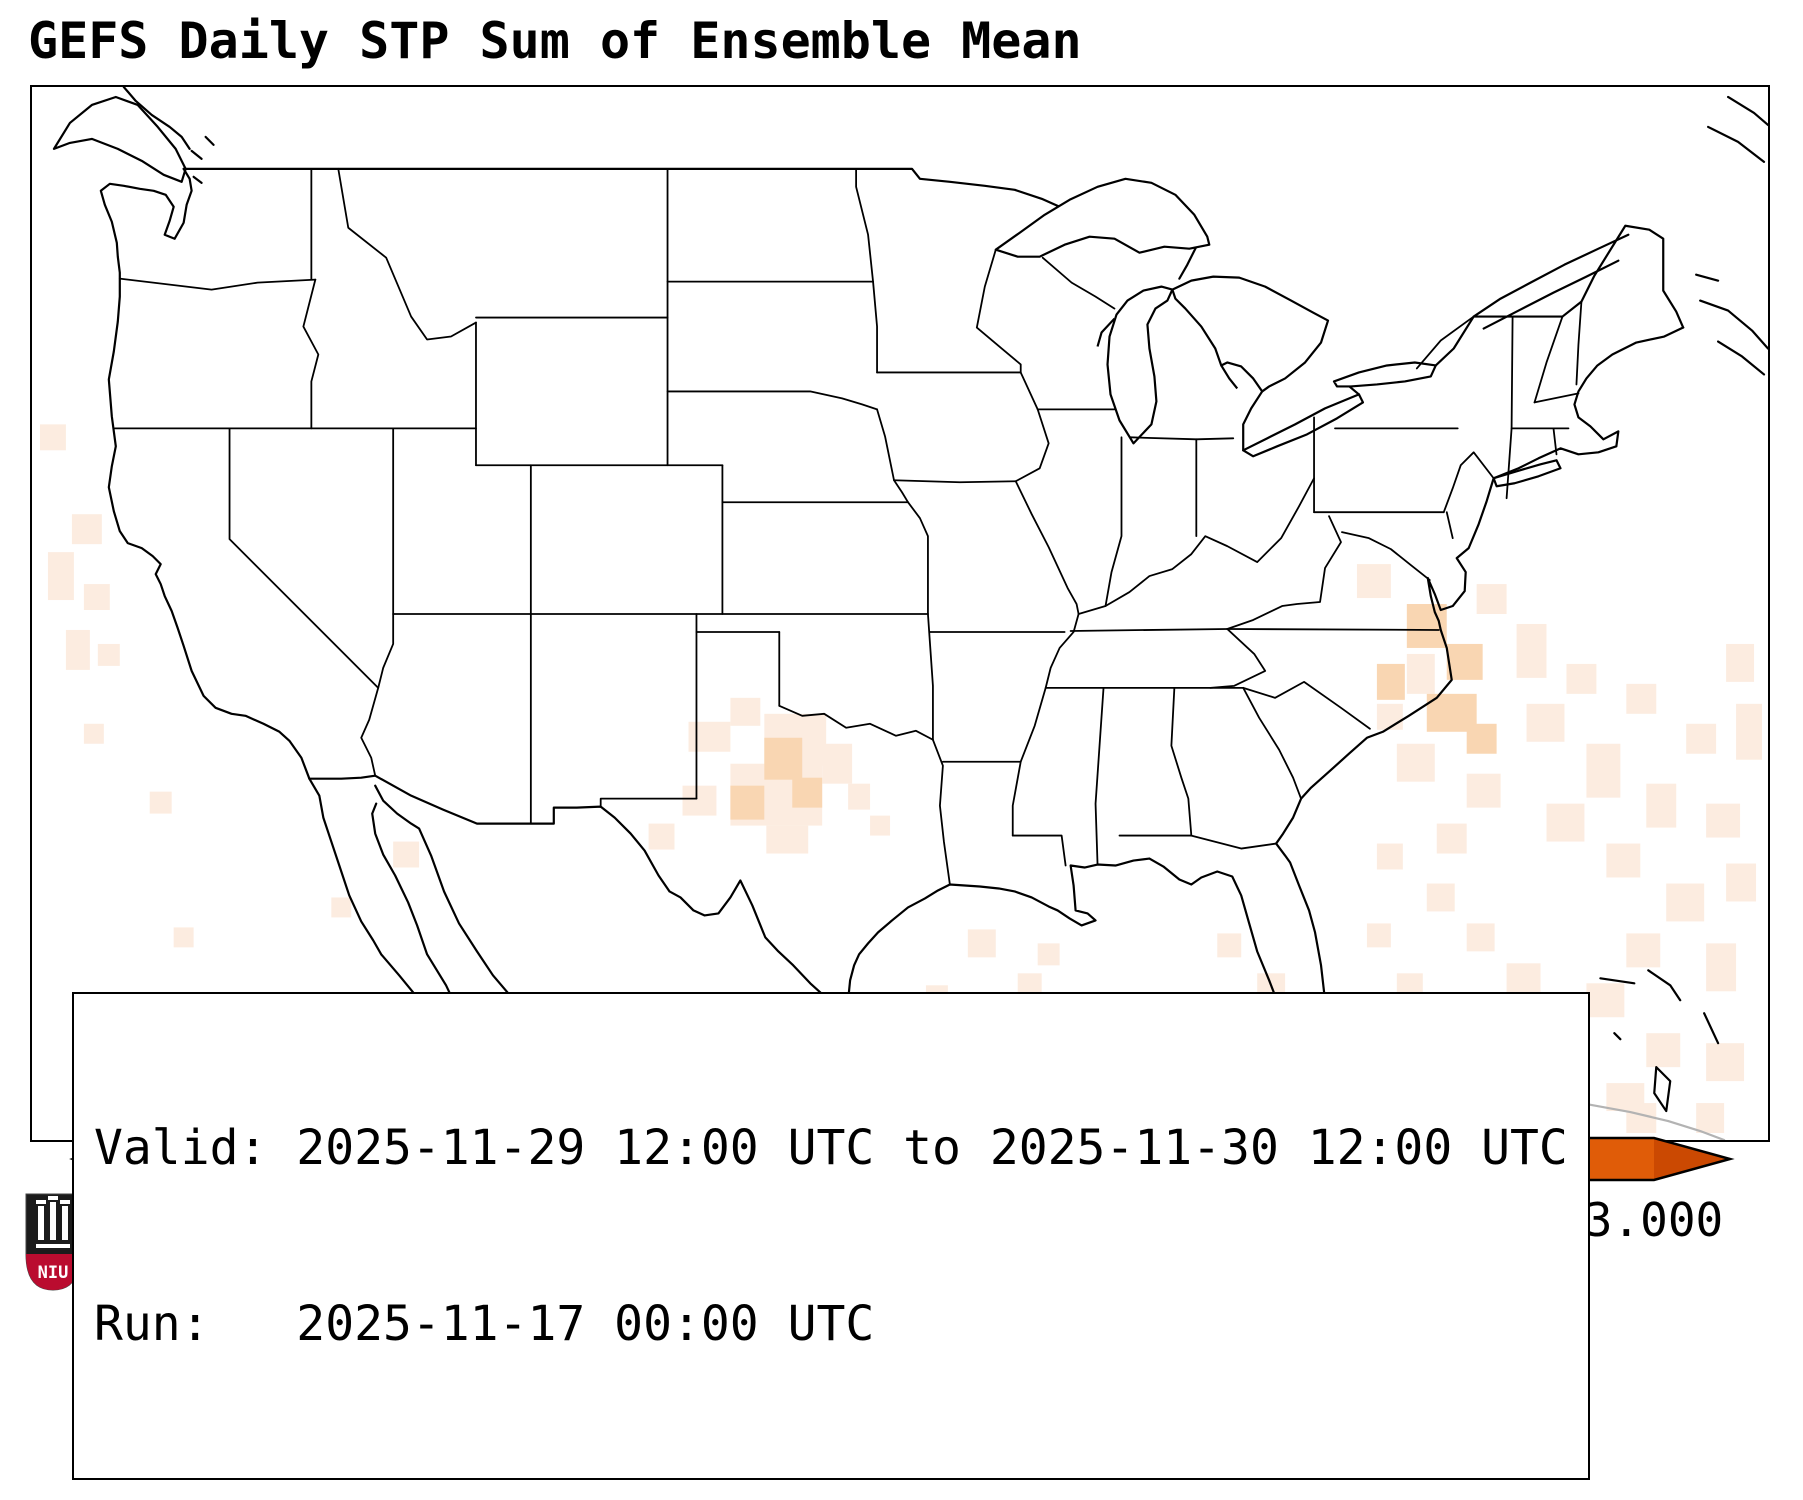 The height and width of the screenshot is (1500, 1803). What do you see at coordinates (1303, 425) in the screenshot?
I see `lake-erie` at bounding box center [1303, 425].